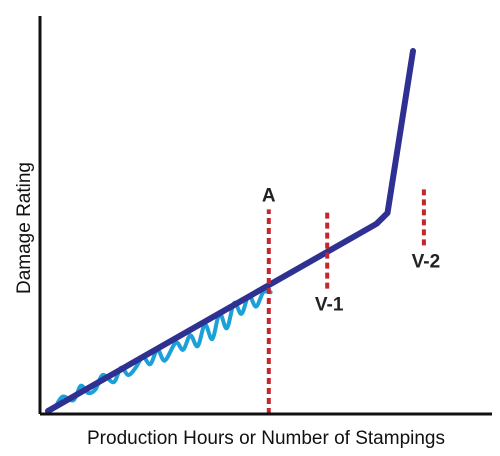  I want to click on marker-label-v-1: V-1, so click(329, 305).